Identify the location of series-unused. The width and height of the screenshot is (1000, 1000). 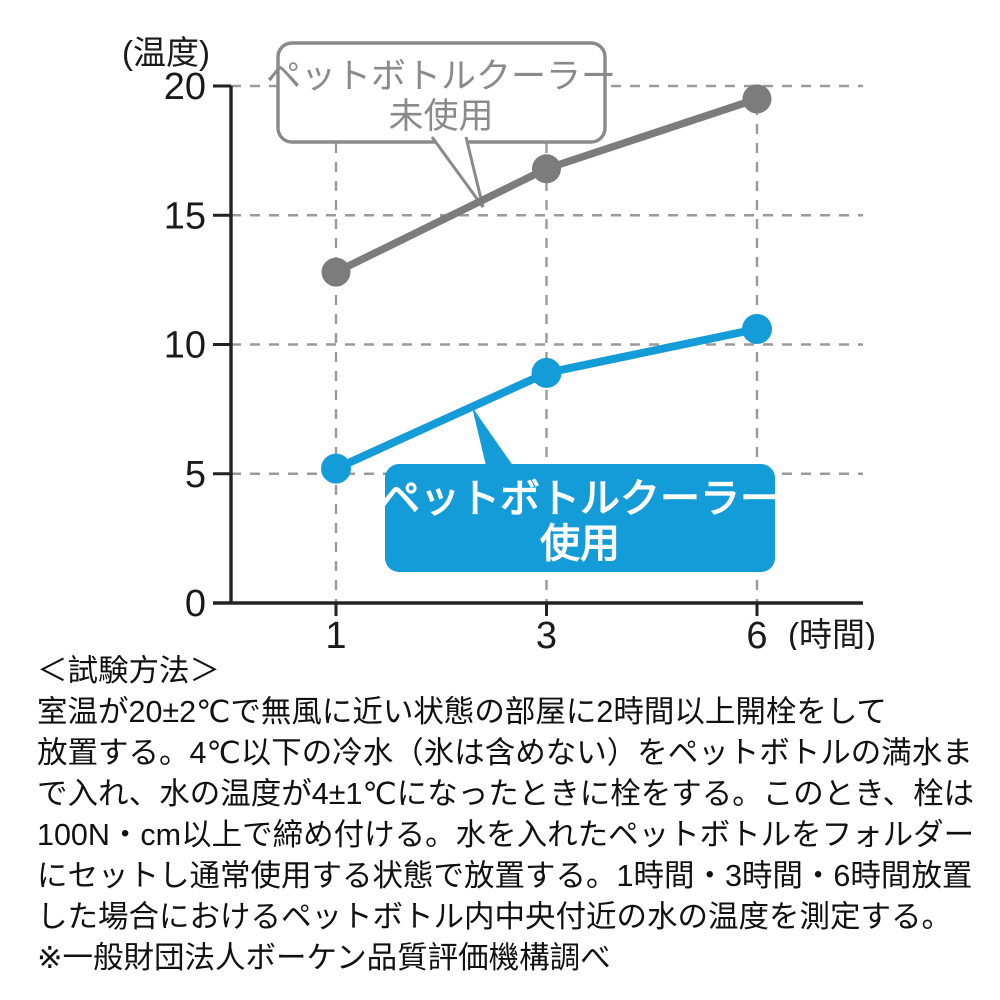
(546, 185).